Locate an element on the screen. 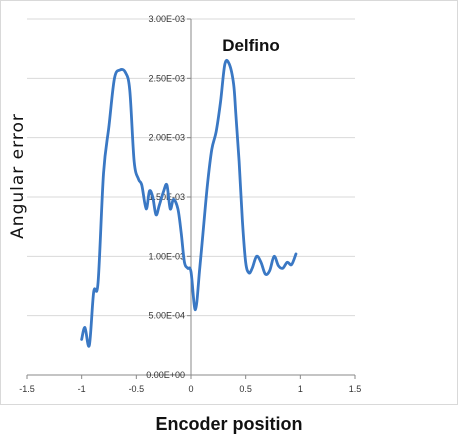  y-tick-label: 1.00E-03 is located at coordinates (166, 256).